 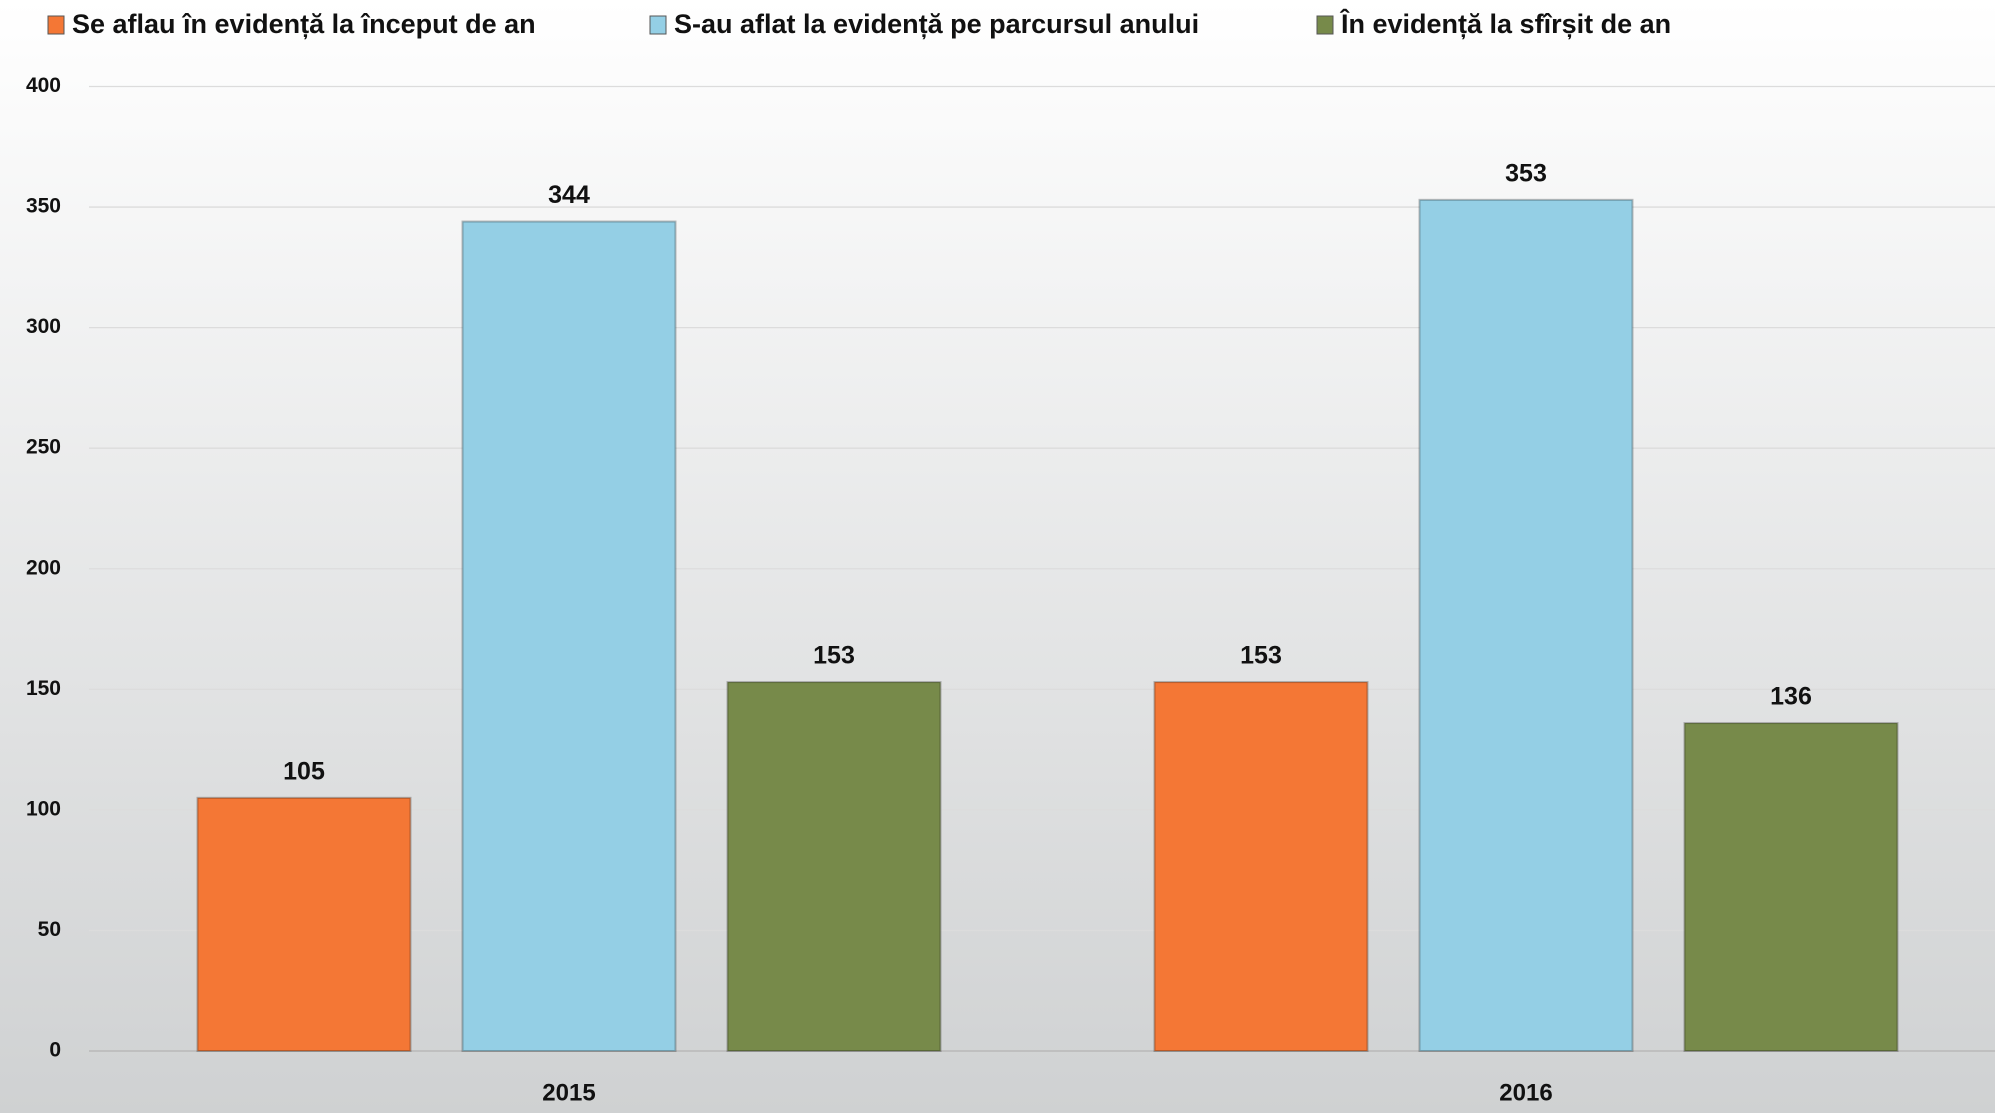 What do you see at coordinates (43, 326) in the screenshot?
I see `y-tick-label: 300` at bounding box center [43, 326].